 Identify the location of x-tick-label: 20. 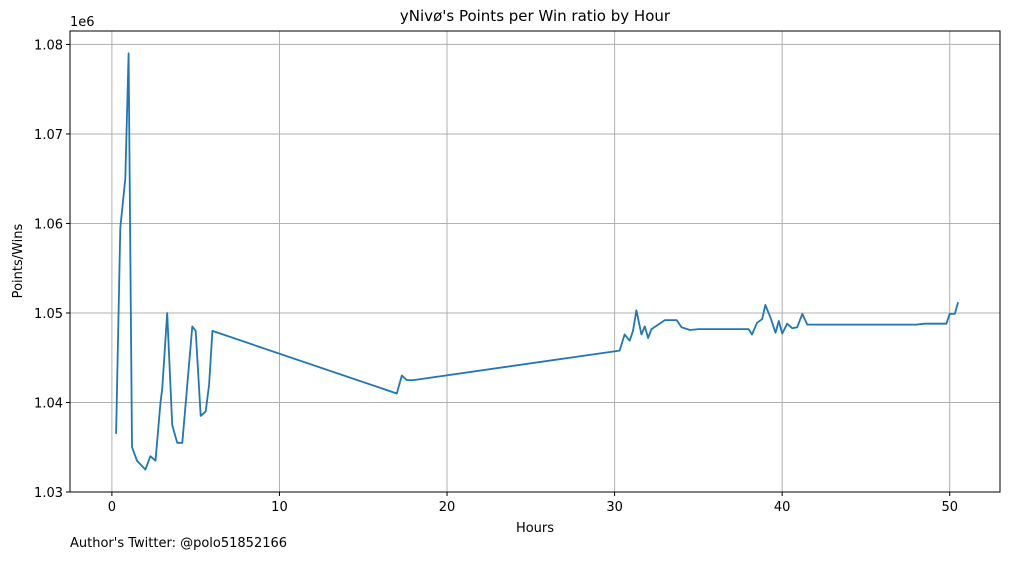
(447, 507).